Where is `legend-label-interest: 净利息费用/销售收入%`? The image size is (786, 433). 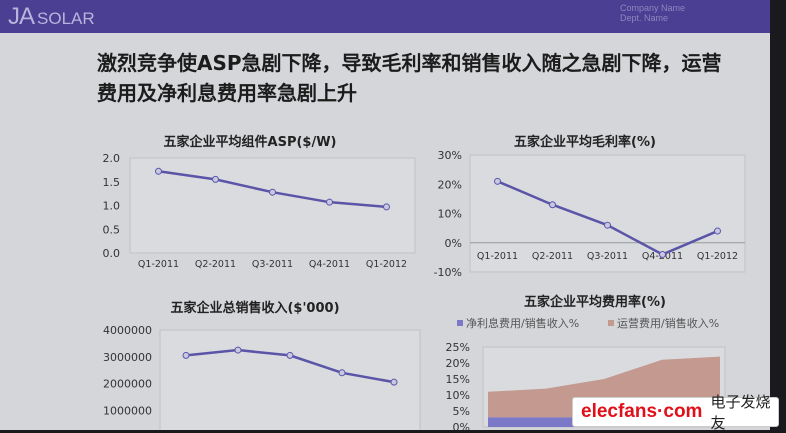 legend-label-interest: 净利息费用/销售收入% is located at coordinates (522, 323).